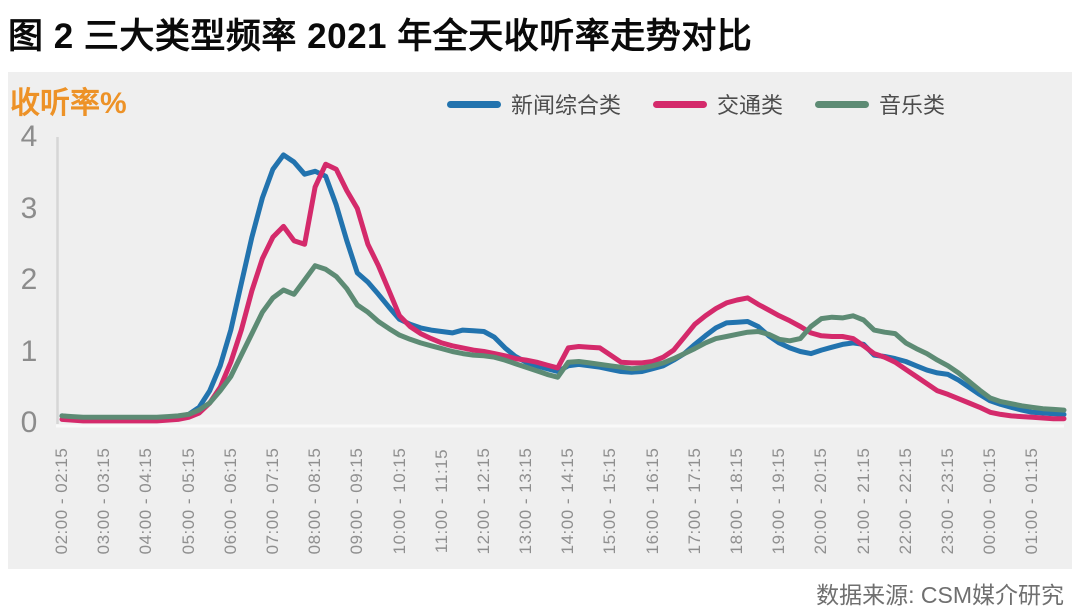 The height and width of the screenshot is (612, 1080). Describe the element at coordinates (104, 501) in the screenshot. I see `x-tick-label: 03:00 - 03:15` at that location.